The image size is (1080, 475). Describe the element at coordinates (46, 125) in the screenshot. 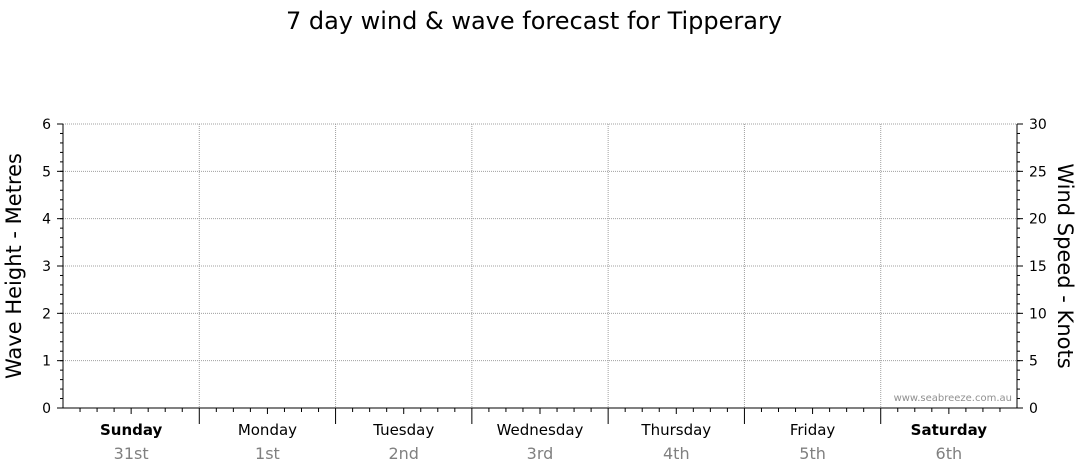

I see `left-tick-label: 6` at that location.